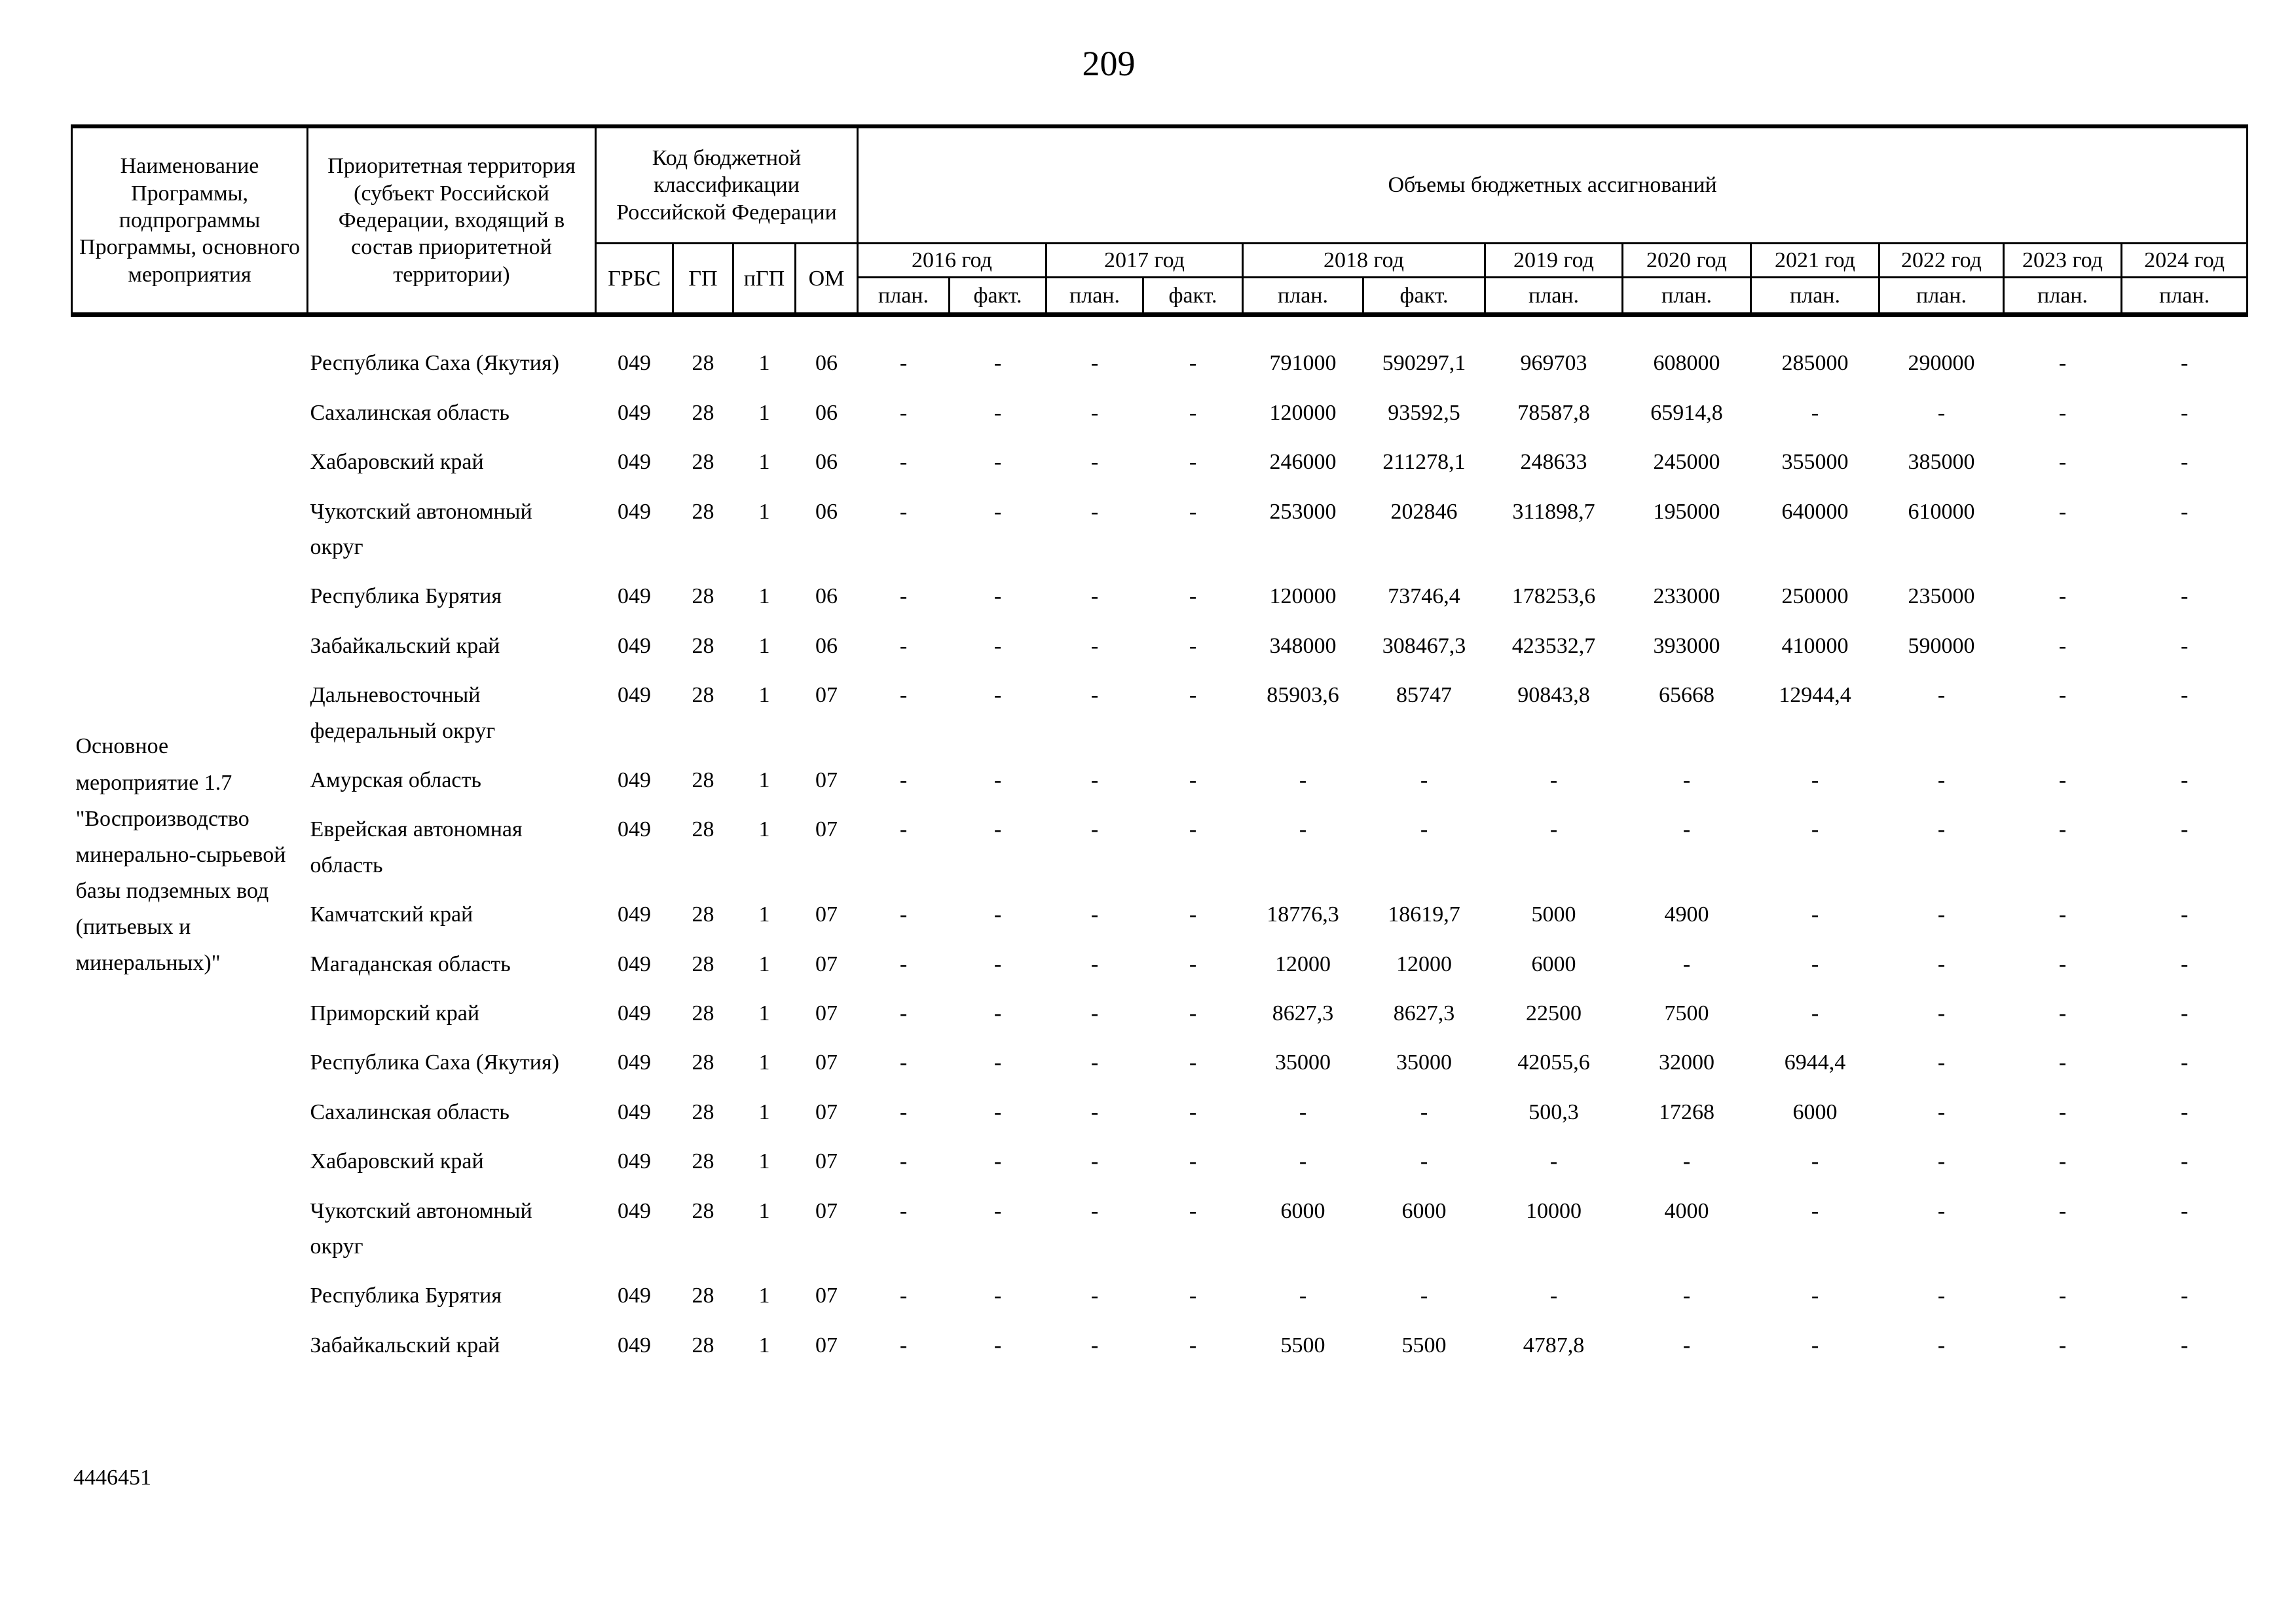 The width and height of the screenshot is (2296, 1624). Describe the element at coordinates (635, 280) in the screenshot. I see `header-grbs: ГРБС` at that location.